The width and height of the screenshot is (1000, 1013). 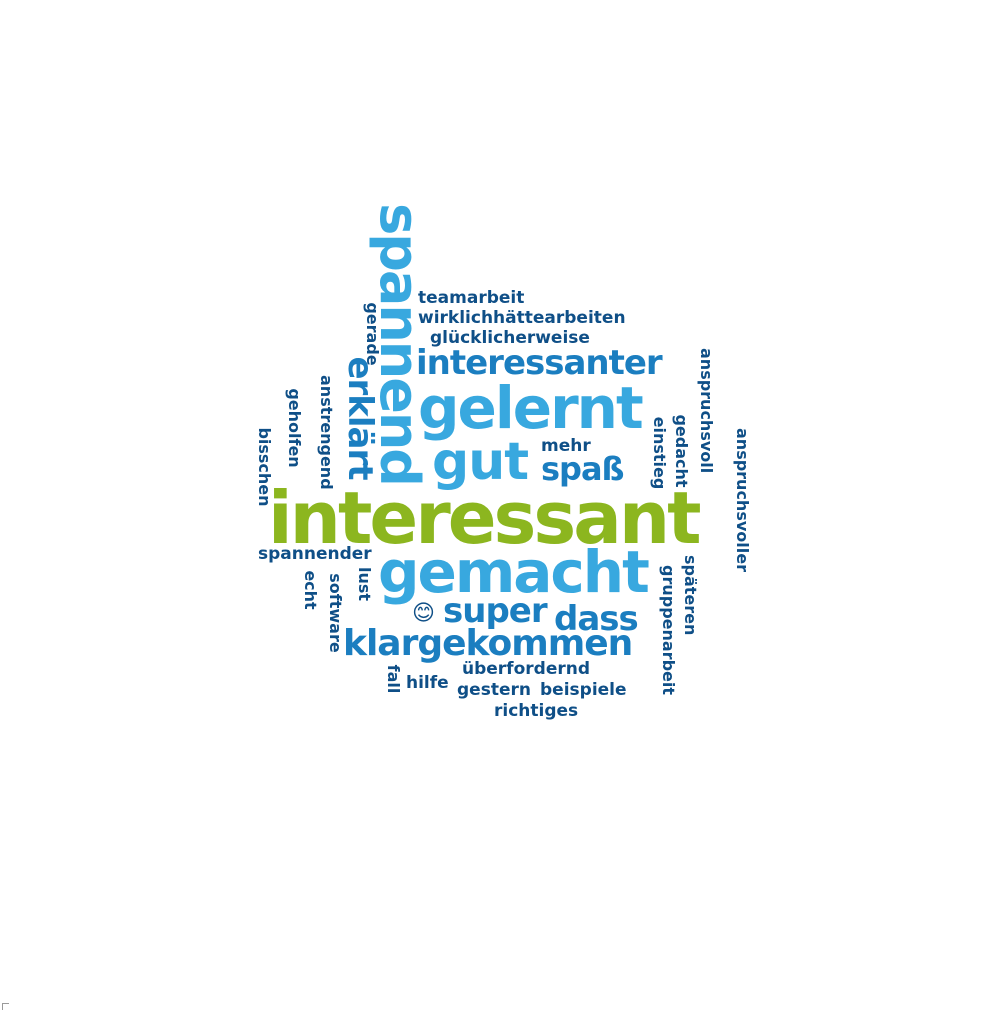 I want to click on word-anspruchsvoll: anspruchsvoll, so click(x=706, y=411).